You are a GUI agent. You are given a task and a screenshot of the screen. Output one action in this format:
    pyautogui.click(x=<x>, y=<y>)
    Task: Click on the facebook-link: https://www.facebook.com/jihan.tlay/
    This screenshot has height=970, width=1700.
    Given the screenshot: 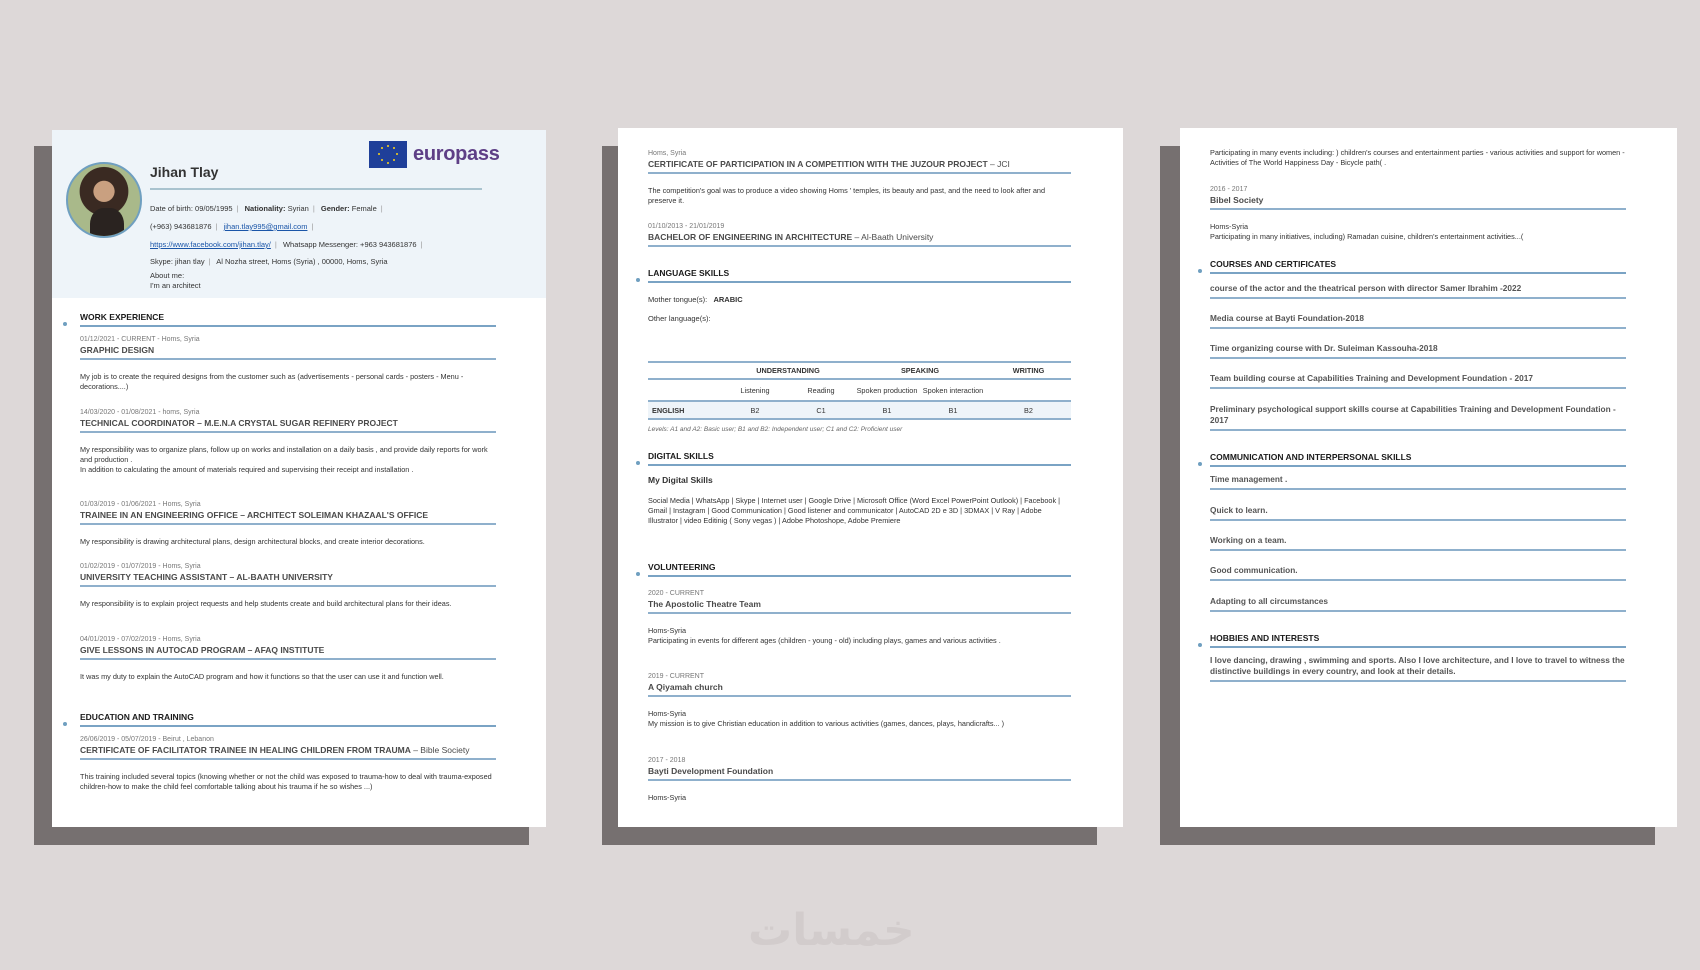 What is the action you would take?
    pyautogui.click(x=210, y=244)
    